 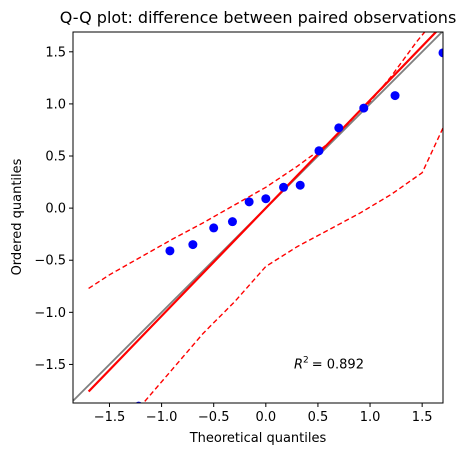 I want to click on y-tick-label: −1.5, so click(x=50, y=365).